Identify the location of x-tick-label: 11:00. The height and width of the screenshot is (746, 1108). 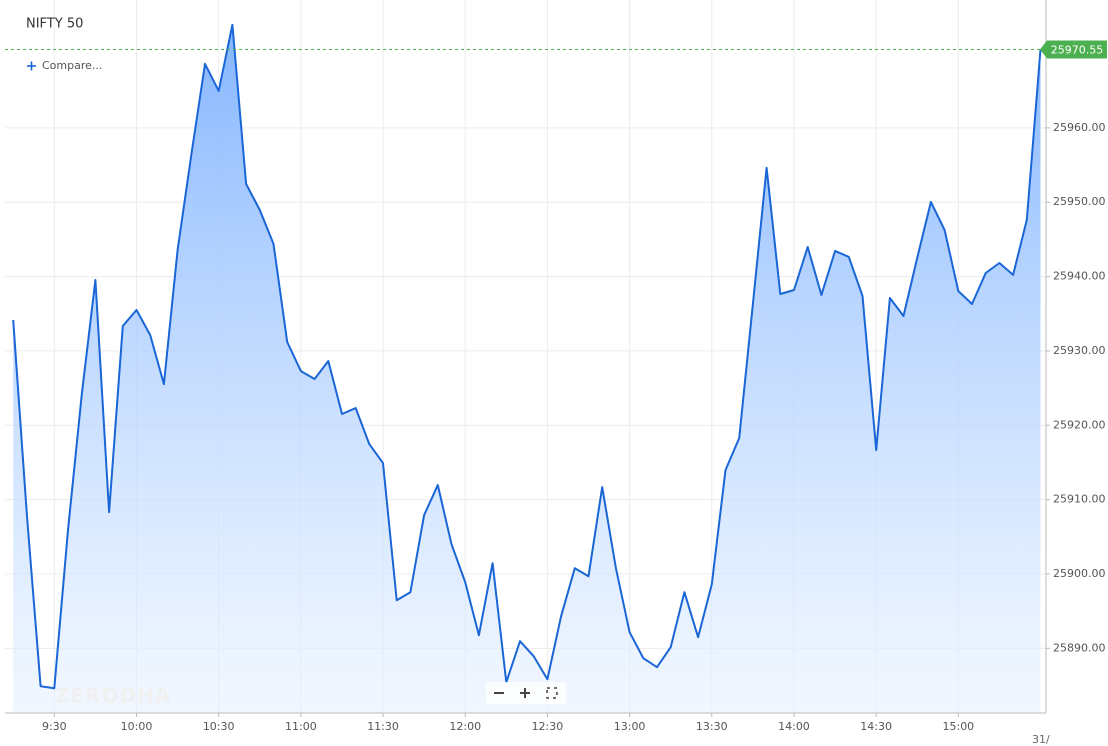
(301, 726).